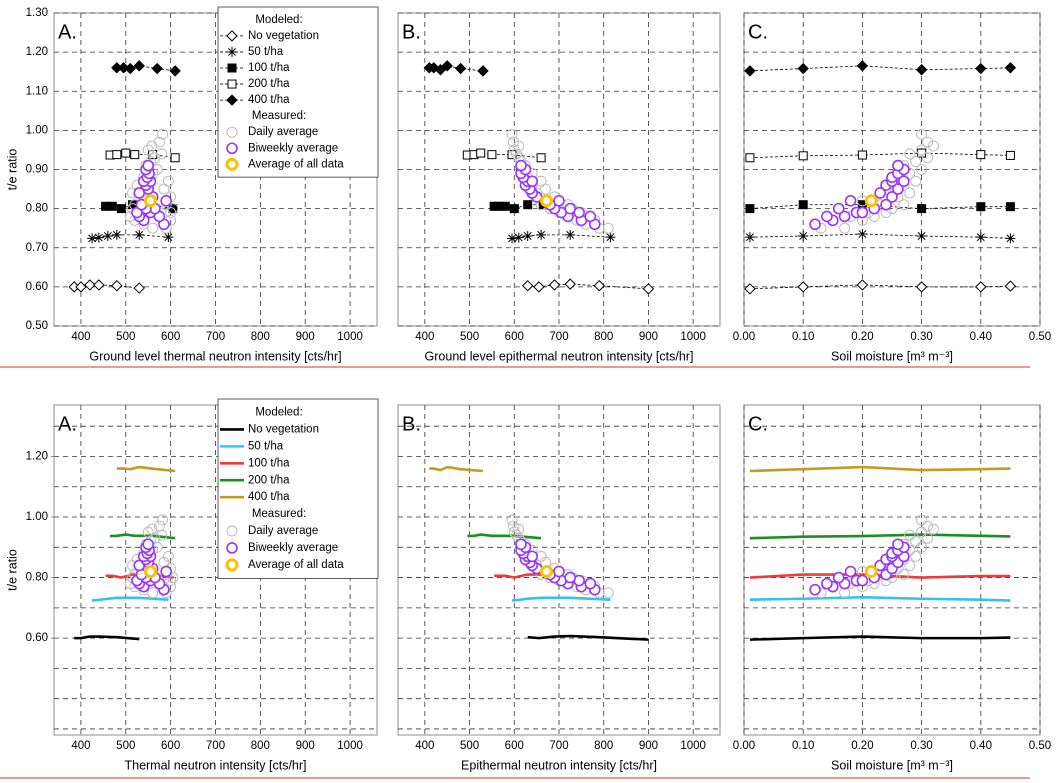  Describe the element at coordinates (283, 429) in the screenshot. I see `legend-label: No vegetation` at that location.